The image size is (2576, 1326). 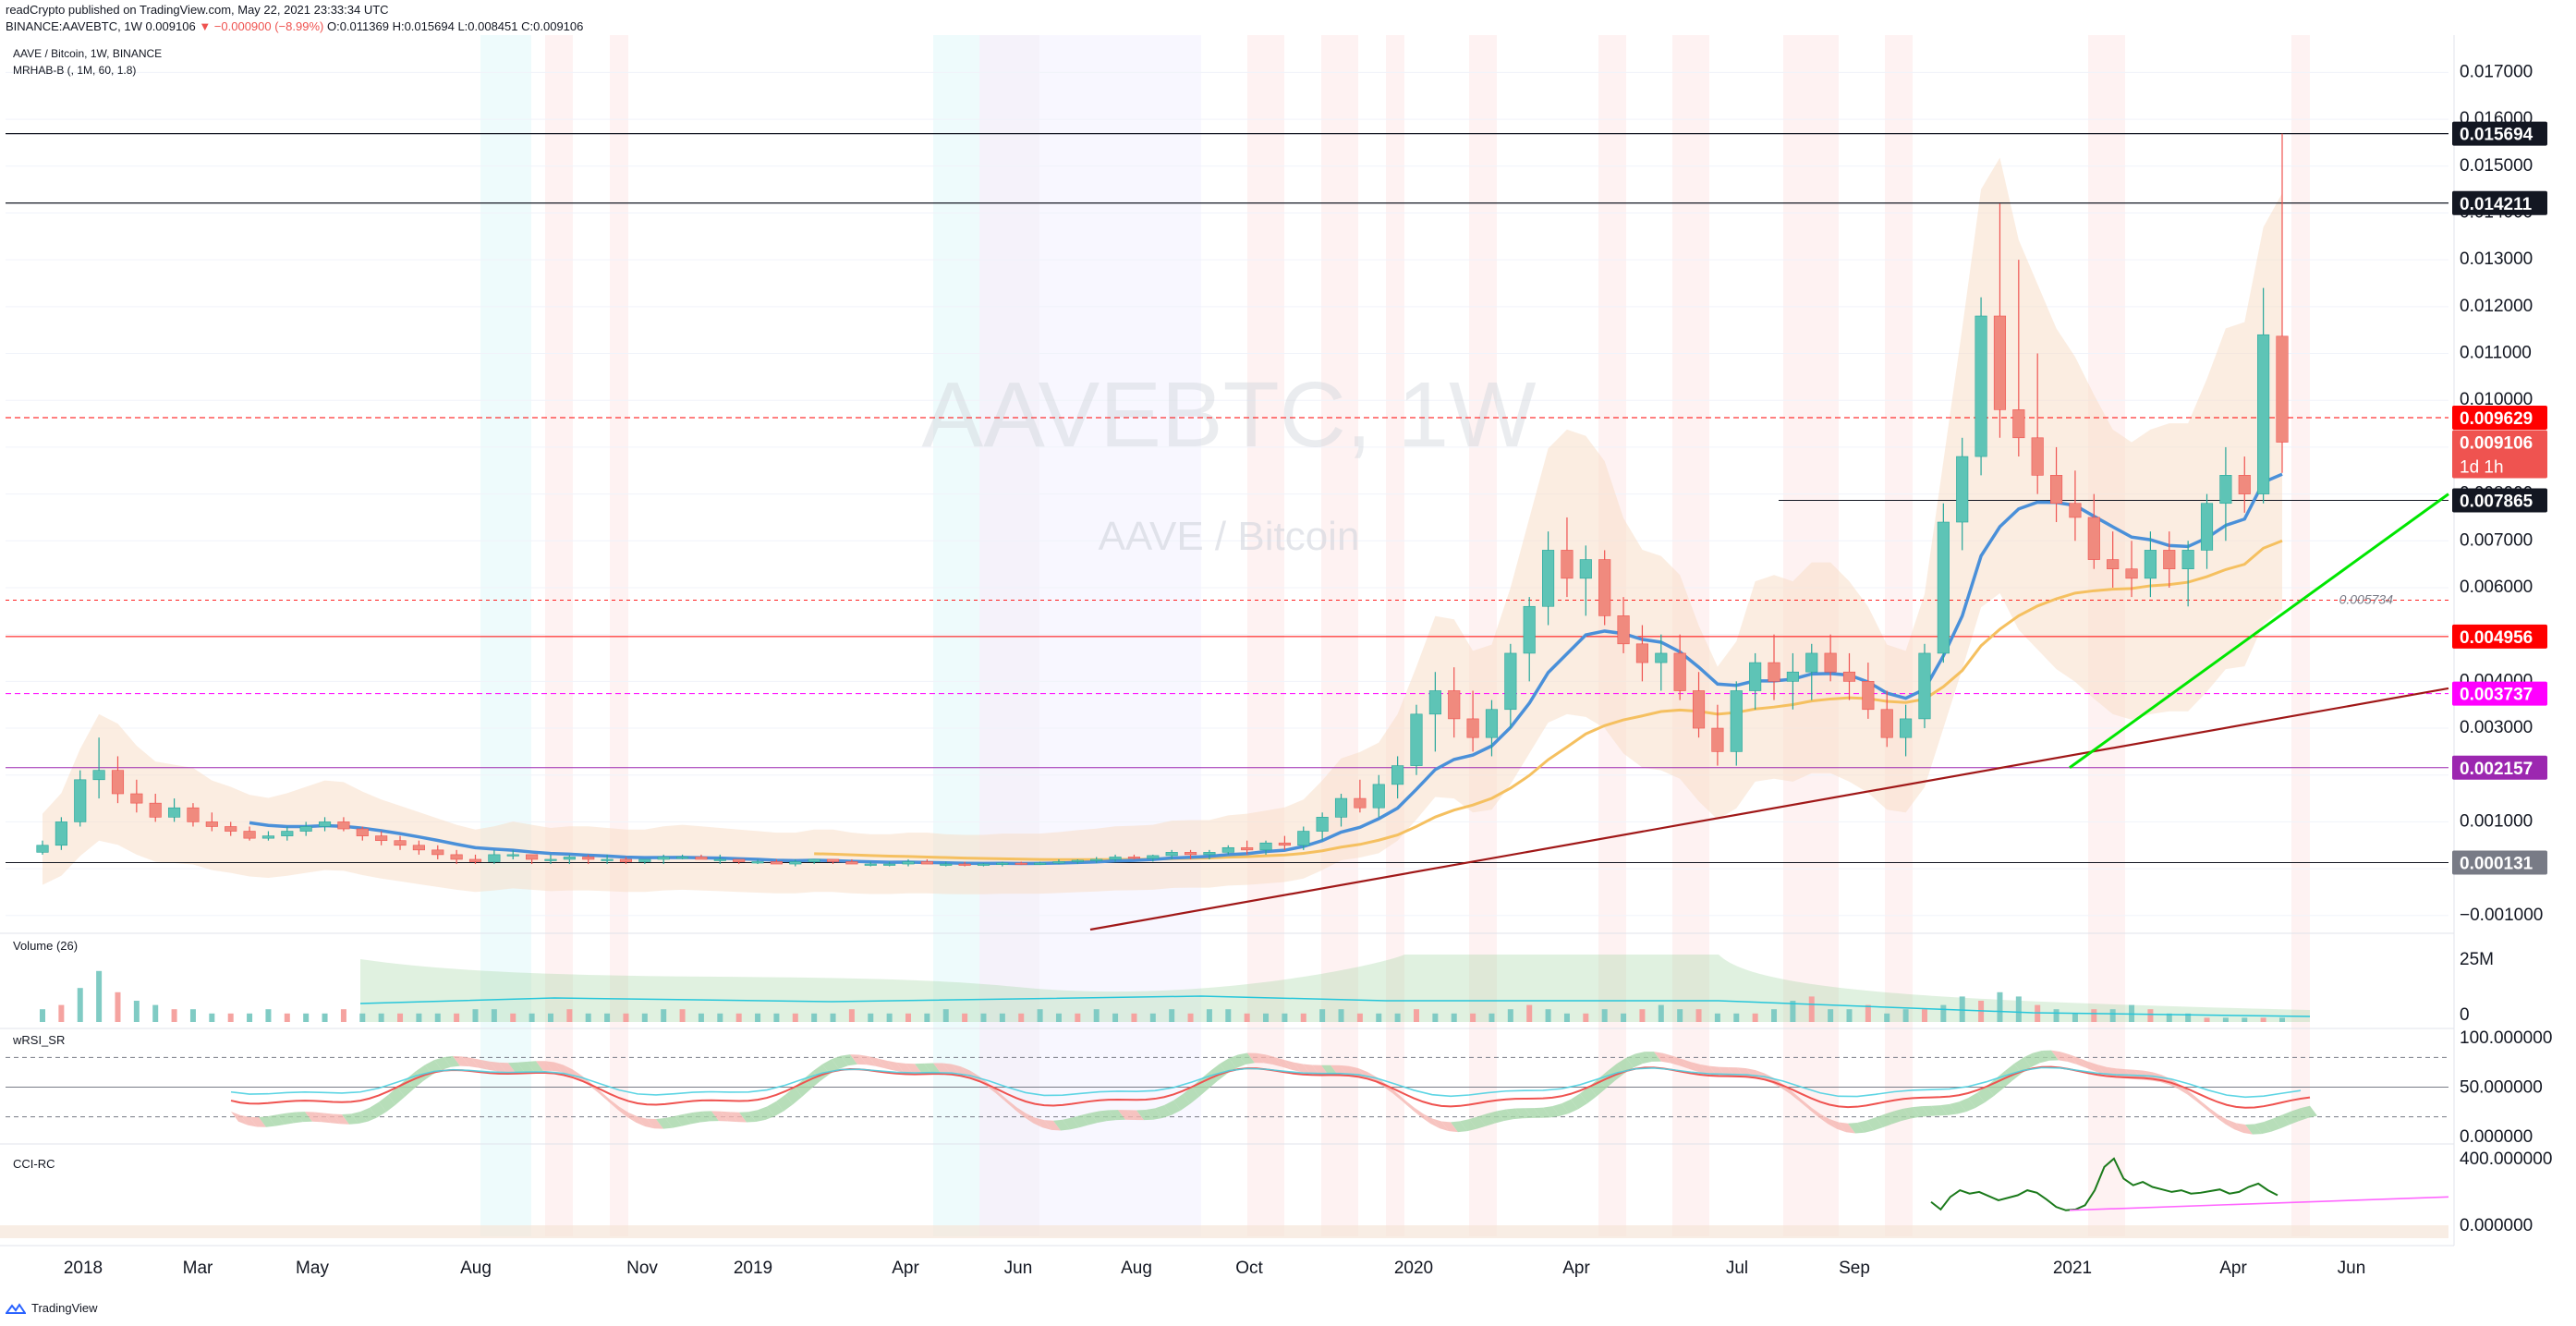 I want to click on low-value: L:0.008451, so click(x=487, y=26).